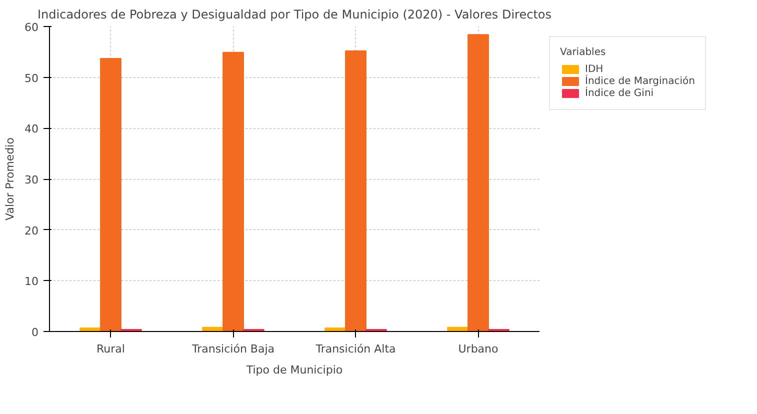  Describe the element at coordinates (294, 370) in the screenshot. I see `x-axis-title: Tipo de Municipio` at that location.